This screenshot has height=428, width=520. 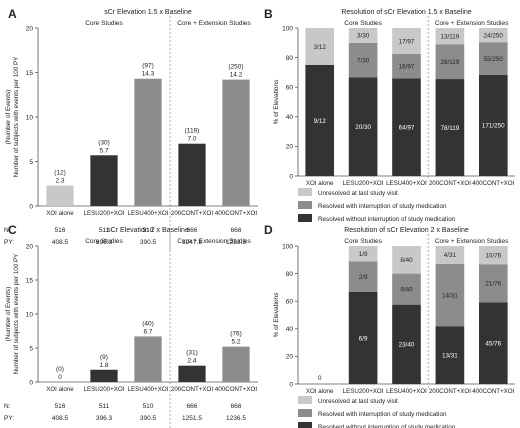 What do you see at coordinates (59, 181) in the screenshot?
I see `bar-value-label: 2.3` at bounding box center [59, 181].